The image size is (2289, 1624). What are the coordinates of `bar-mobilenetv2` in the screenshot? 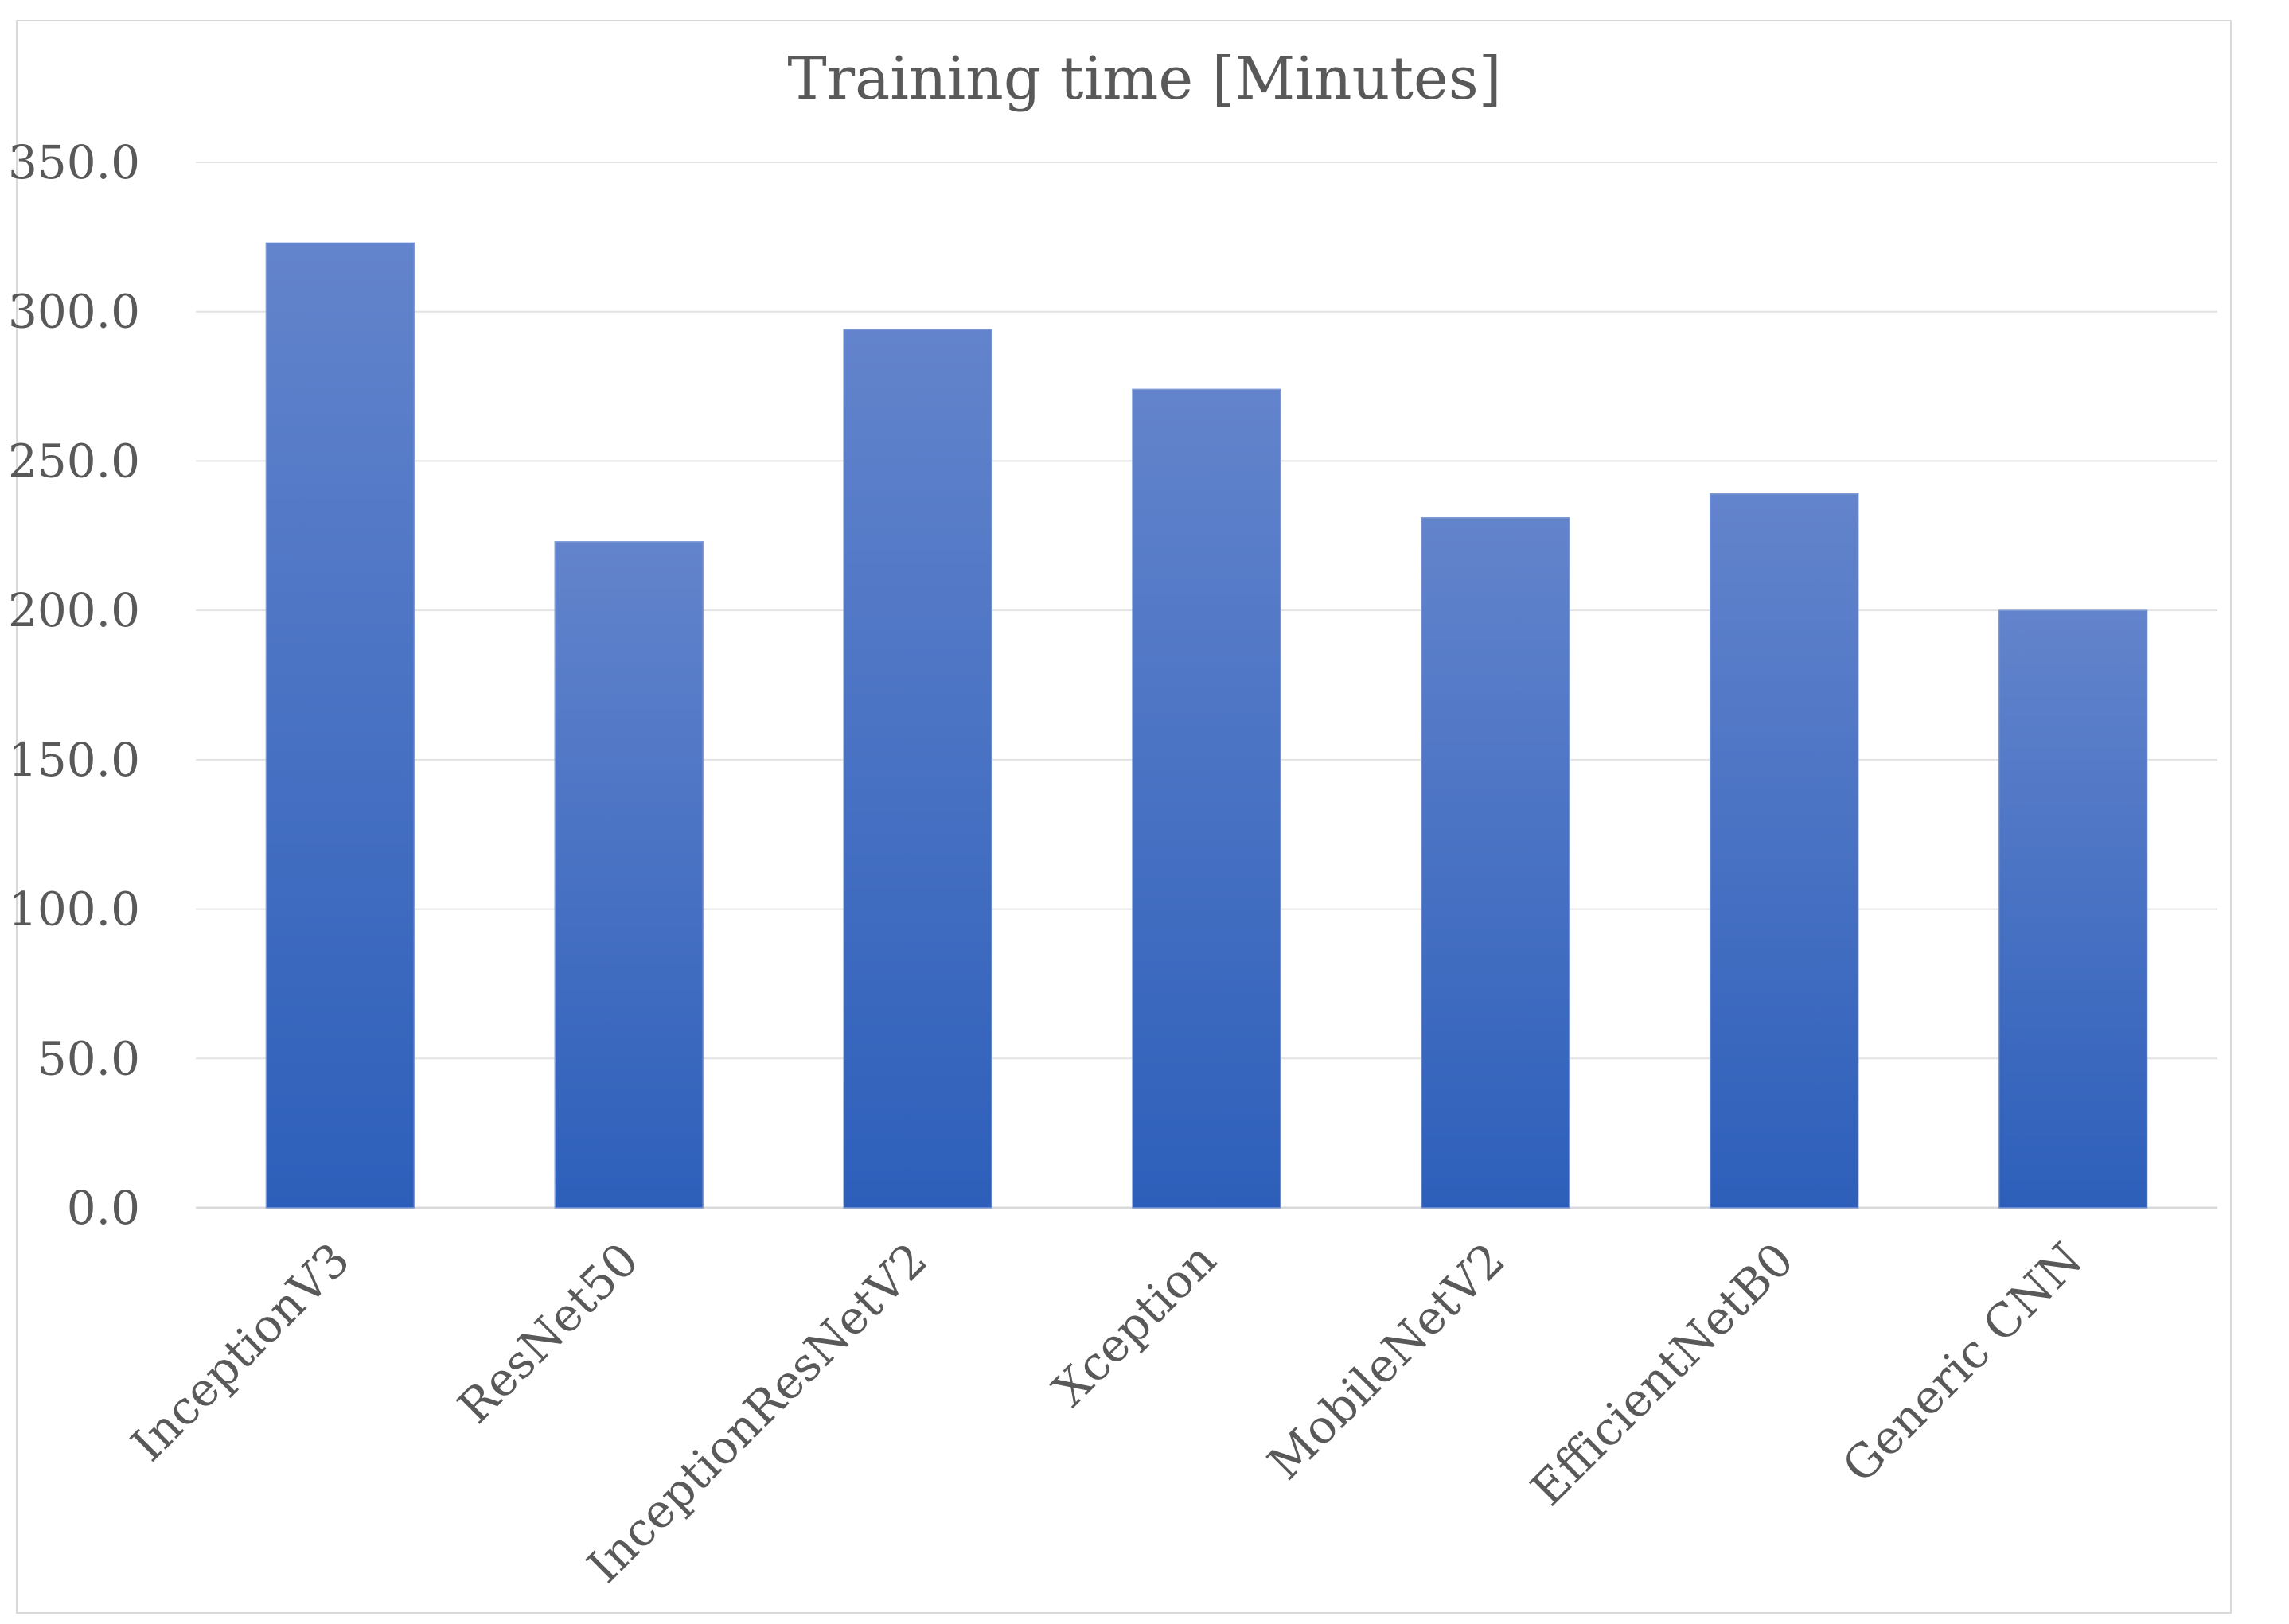 It's located at (1495, 863).